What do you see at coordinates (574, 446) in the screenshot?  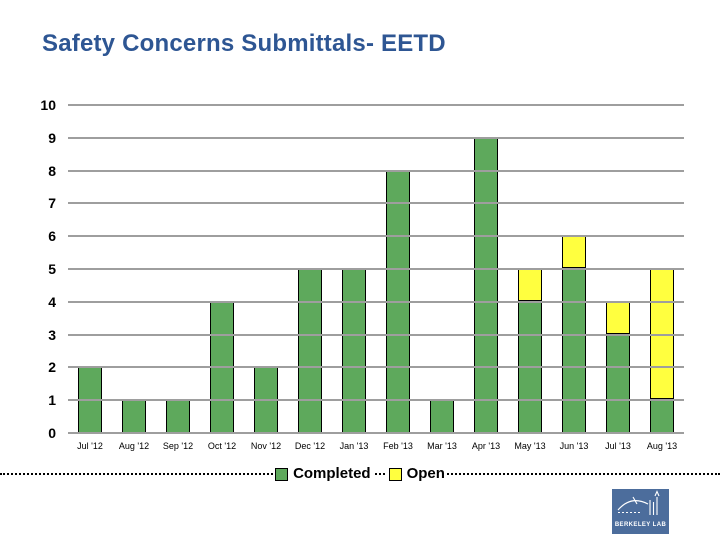 I see `x-axis-tick-label: Jun '13` at bounding box center [574, 446].